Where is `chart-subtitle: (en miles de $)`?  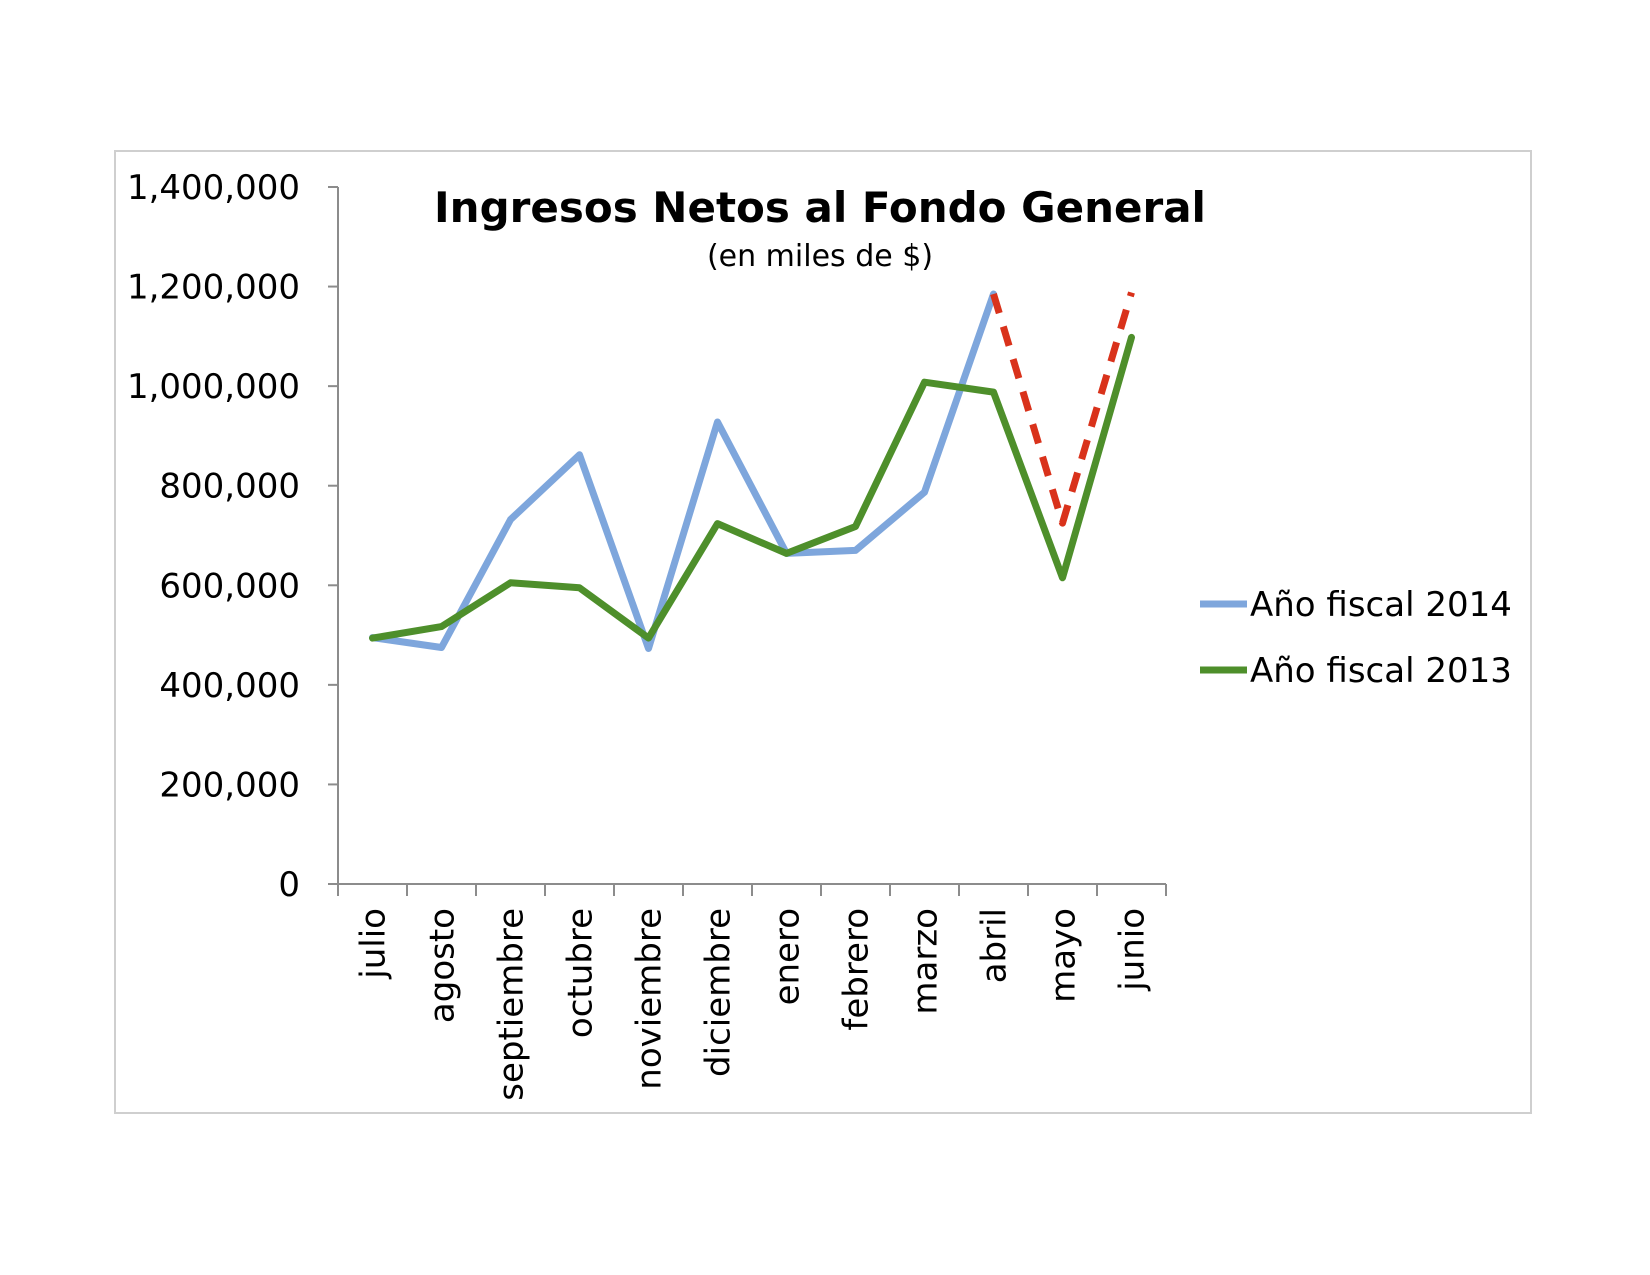
chart-subtitle: (en miles de $) is located at coordinates (820, 256).